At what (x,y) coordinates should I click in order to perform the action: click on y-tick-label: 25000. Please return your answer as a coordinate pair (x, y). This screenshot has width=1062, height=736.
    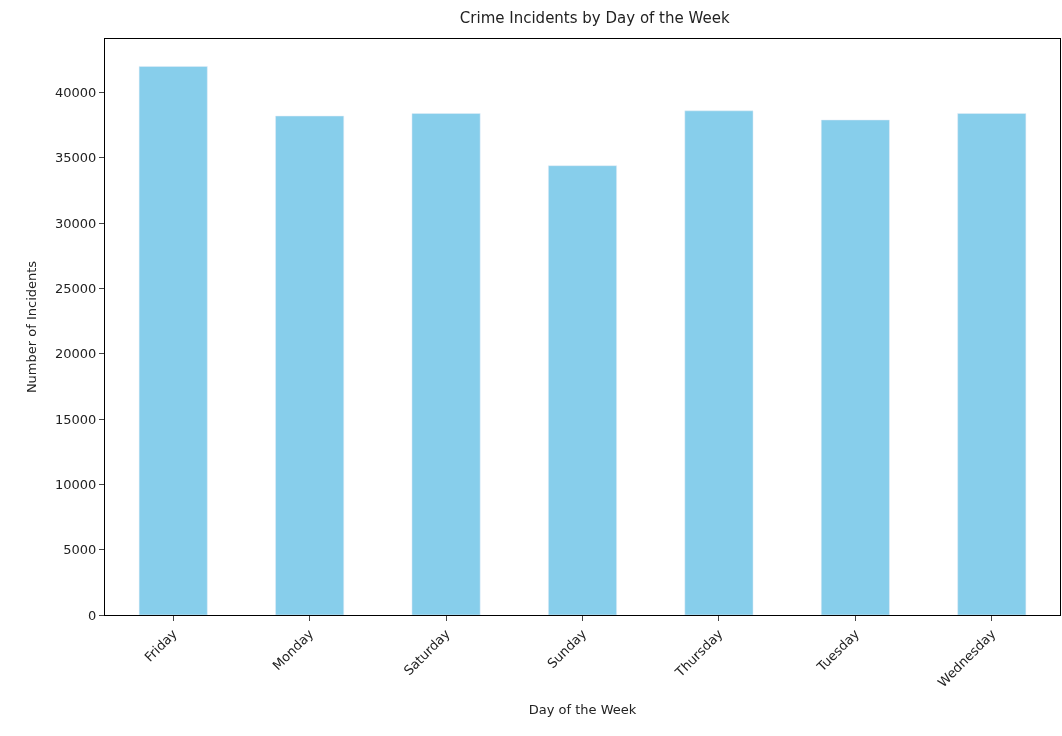
    Looking at the image, I should click on (76, 289).